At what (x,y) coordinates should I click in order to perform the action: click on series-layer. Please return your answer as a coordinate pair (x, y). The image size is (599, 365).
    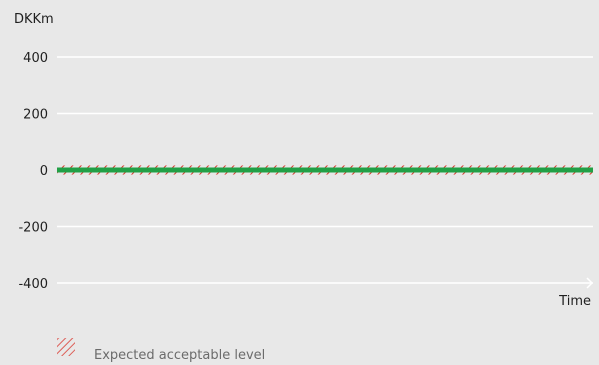
    Looking at the image, I should click on (325, 170).